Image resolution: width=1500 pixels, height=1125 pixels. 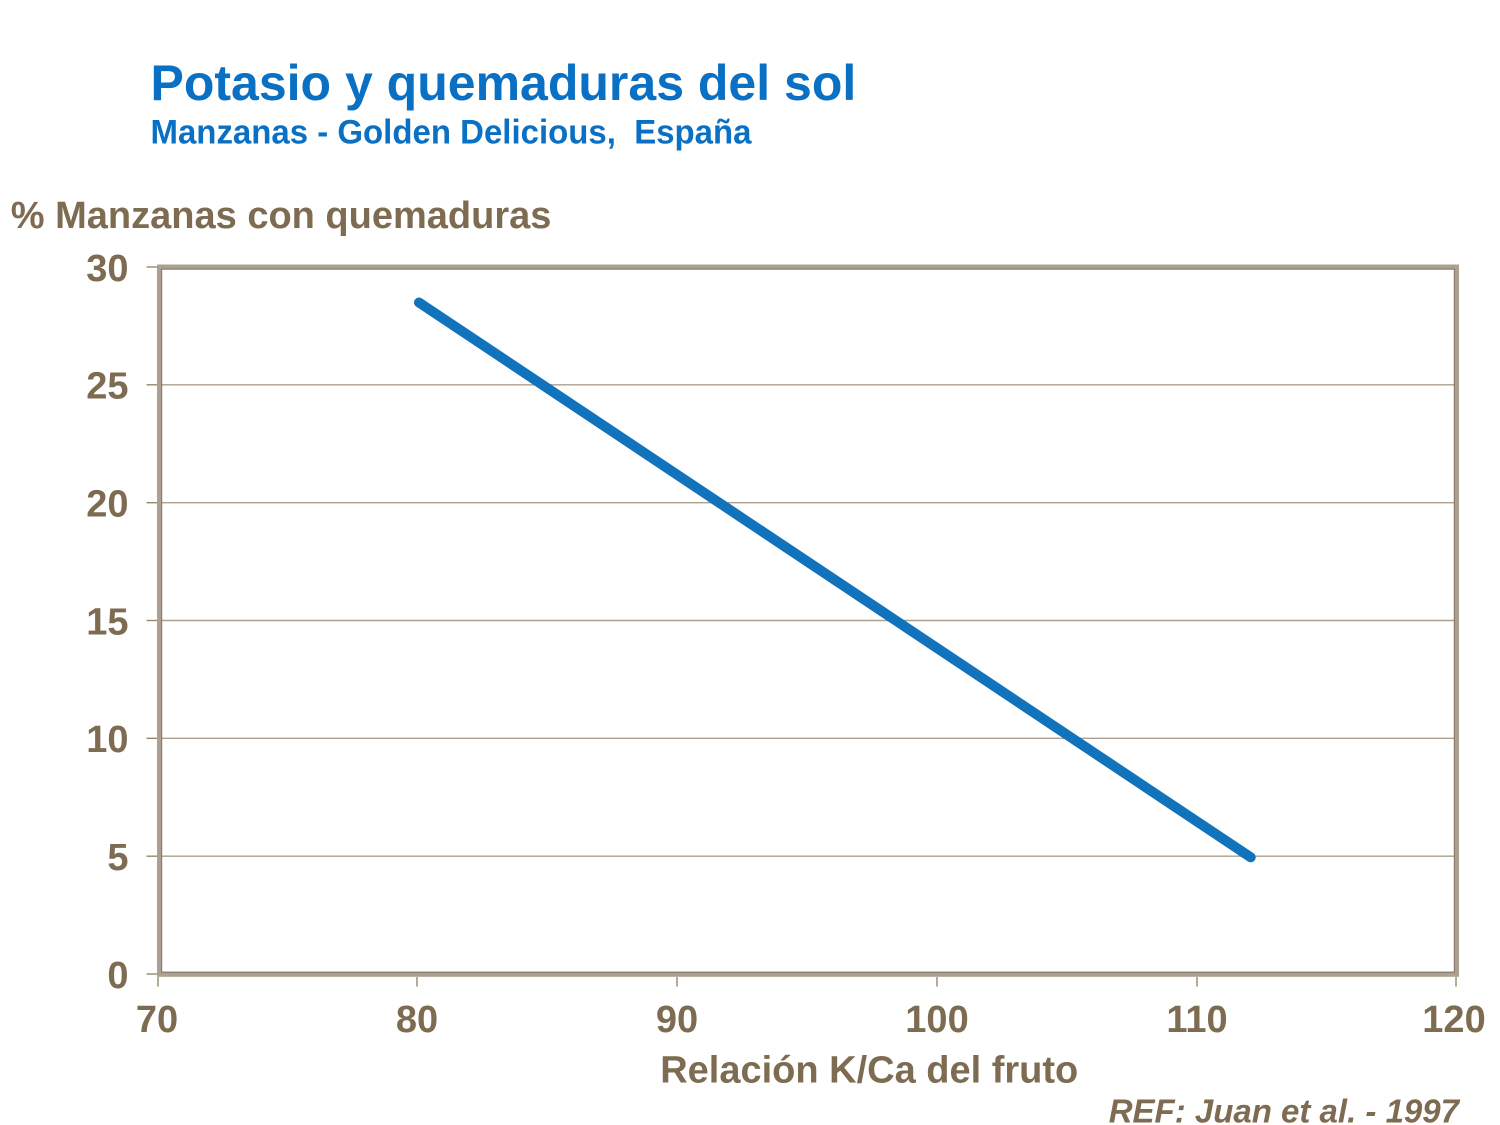 What do you see at coordinates (1196, 1020) in the screenshot?
I see `svg-text: 110` at bounding box center [1196, 1020].